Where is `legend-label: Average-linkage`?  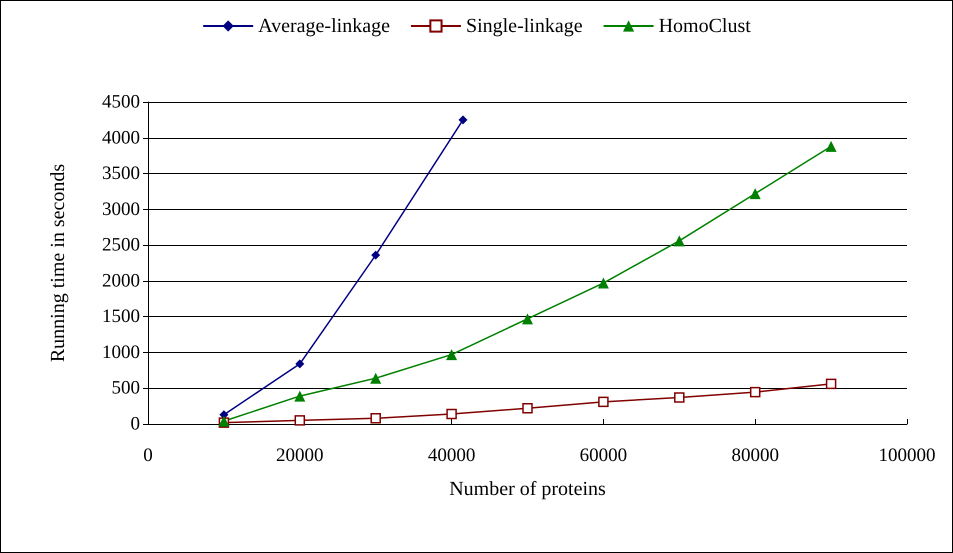 legend-label: Average-linkage is located at coordinates (324, 26).